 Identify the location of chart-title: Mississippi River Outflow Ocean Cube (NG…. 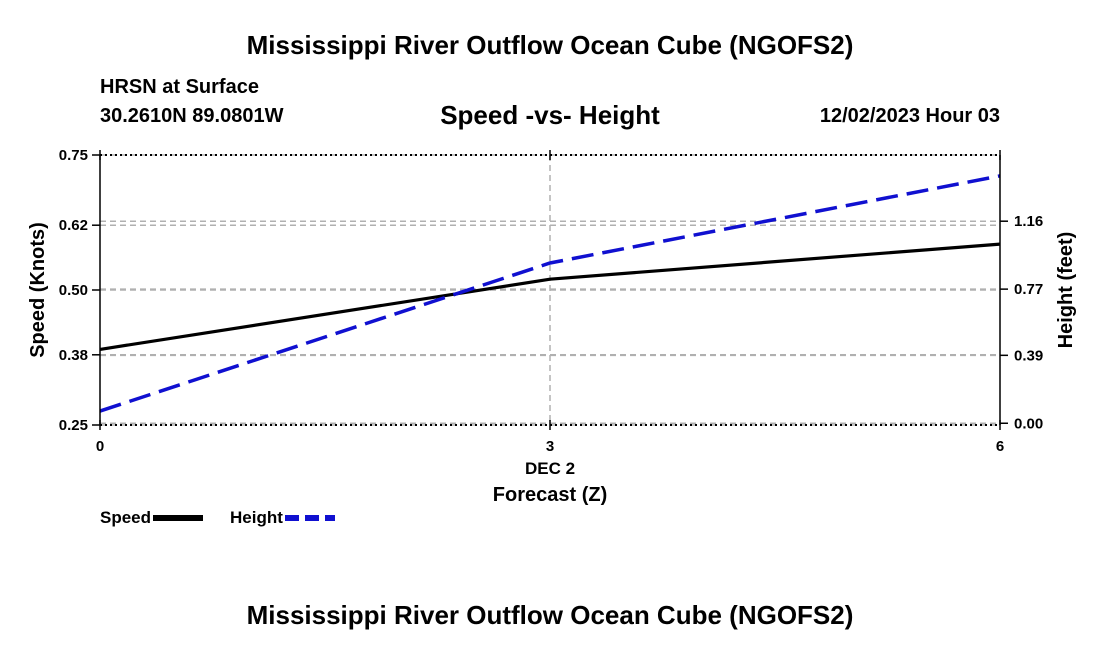
(550, 45).